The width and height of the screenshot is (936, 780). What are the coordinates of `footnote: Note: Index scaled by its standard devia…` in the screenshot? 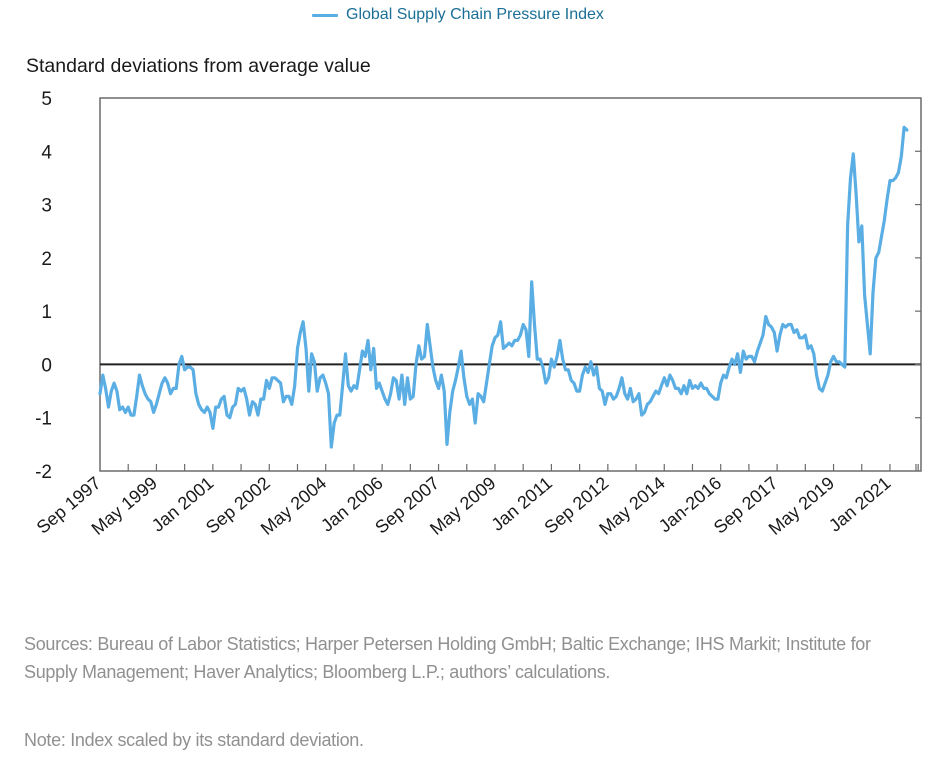 It's located at (194, 740).